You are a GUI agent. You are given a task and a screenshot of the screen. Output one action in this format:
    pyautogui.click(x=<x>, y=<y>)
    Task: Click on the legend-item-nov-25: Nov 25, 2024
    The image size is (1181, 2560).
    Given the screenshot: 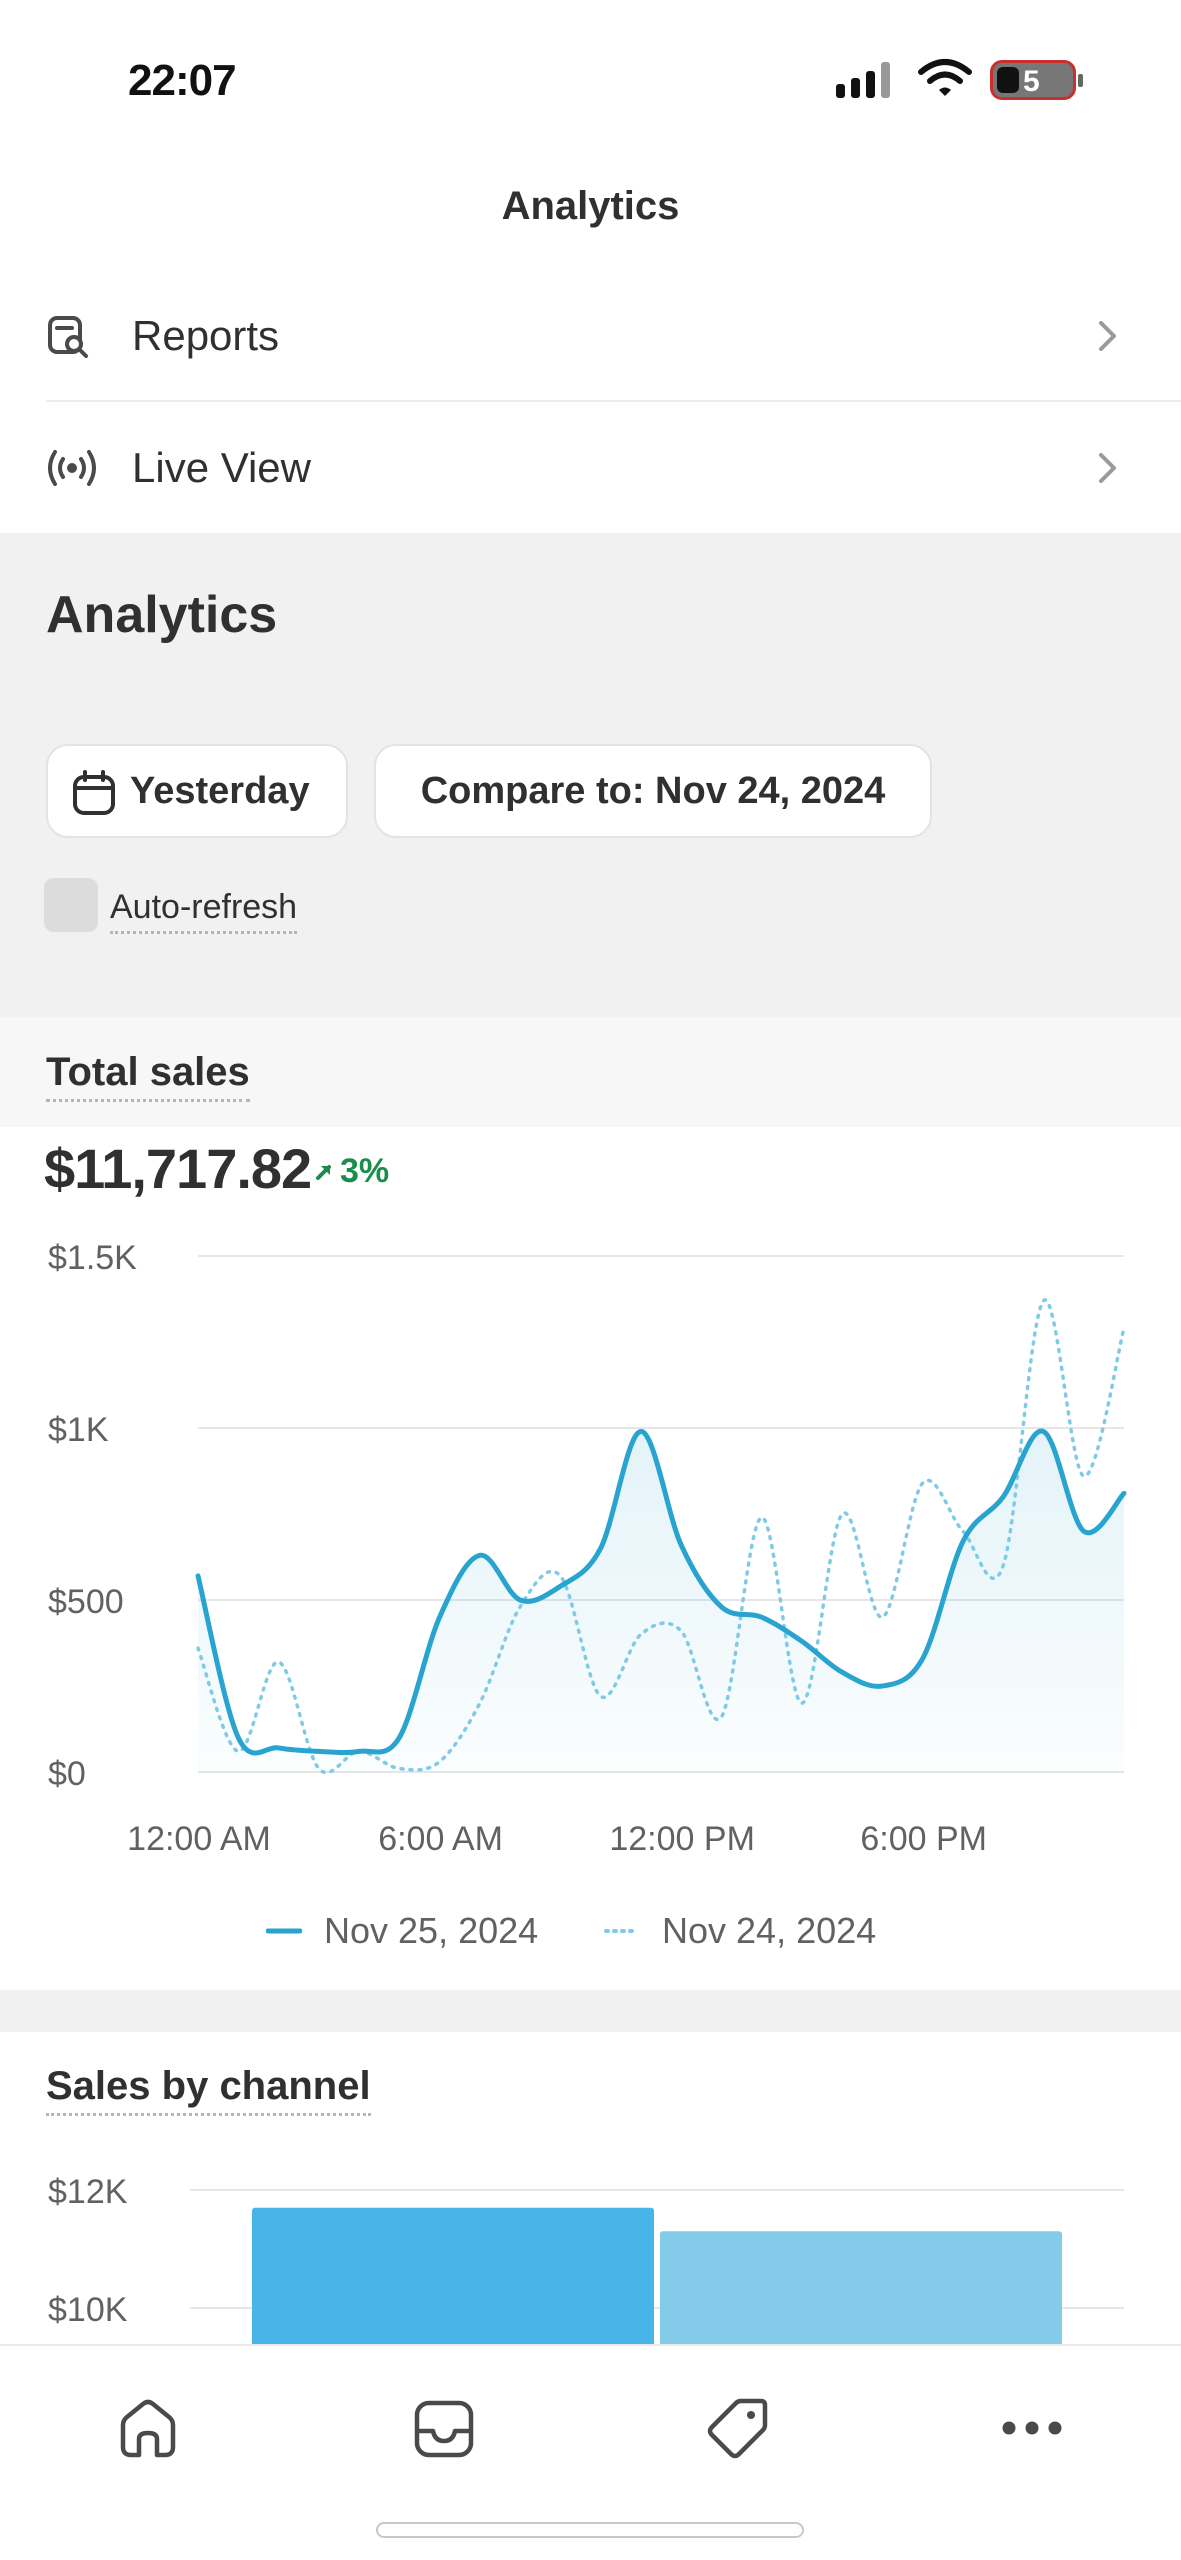 What is the action you would take?
    pyautogui.click(x=402, y=1931)
    